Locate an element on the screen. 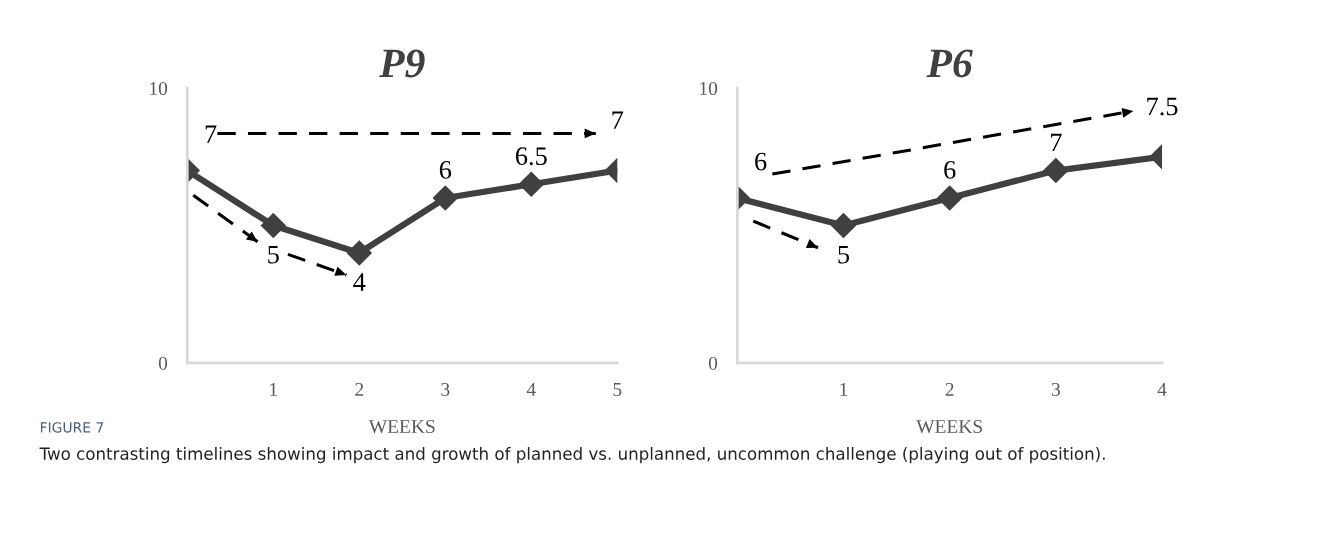 The image size is (1319, 544). chart-title: P6 is located at coordinates (949, 63).